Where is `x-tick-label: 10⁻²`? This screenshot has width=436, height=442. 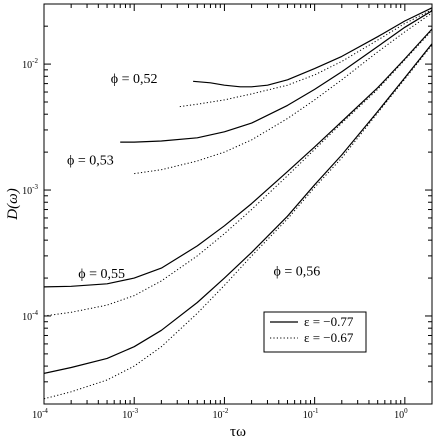 x-tick-label: 10⁻² is located at coordinates (221, 414).